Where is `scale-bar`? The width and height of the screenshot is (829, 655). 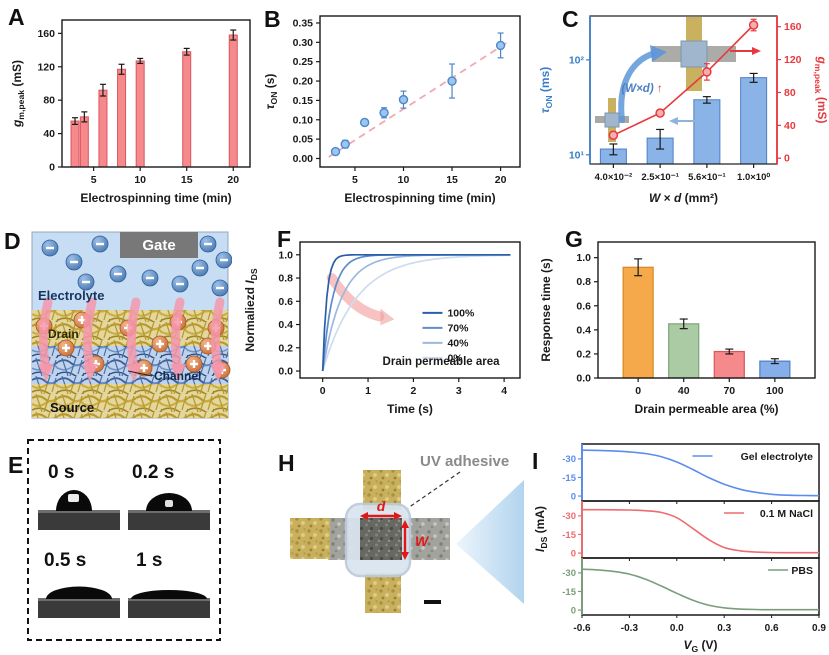
scale-bar is located at coordinates (432, 602).